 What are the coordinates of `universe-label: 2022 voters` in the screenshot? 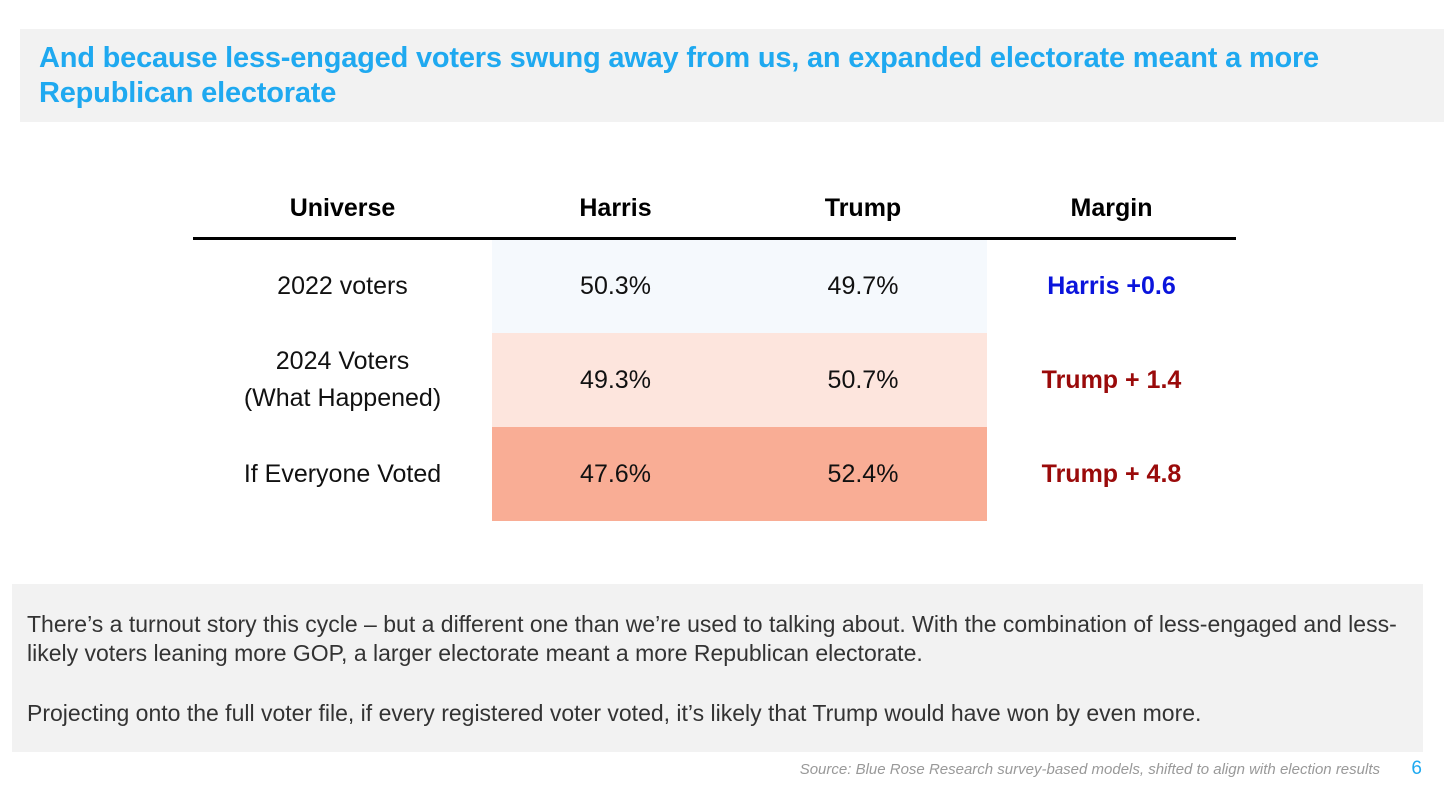 It's located at (342, 286).